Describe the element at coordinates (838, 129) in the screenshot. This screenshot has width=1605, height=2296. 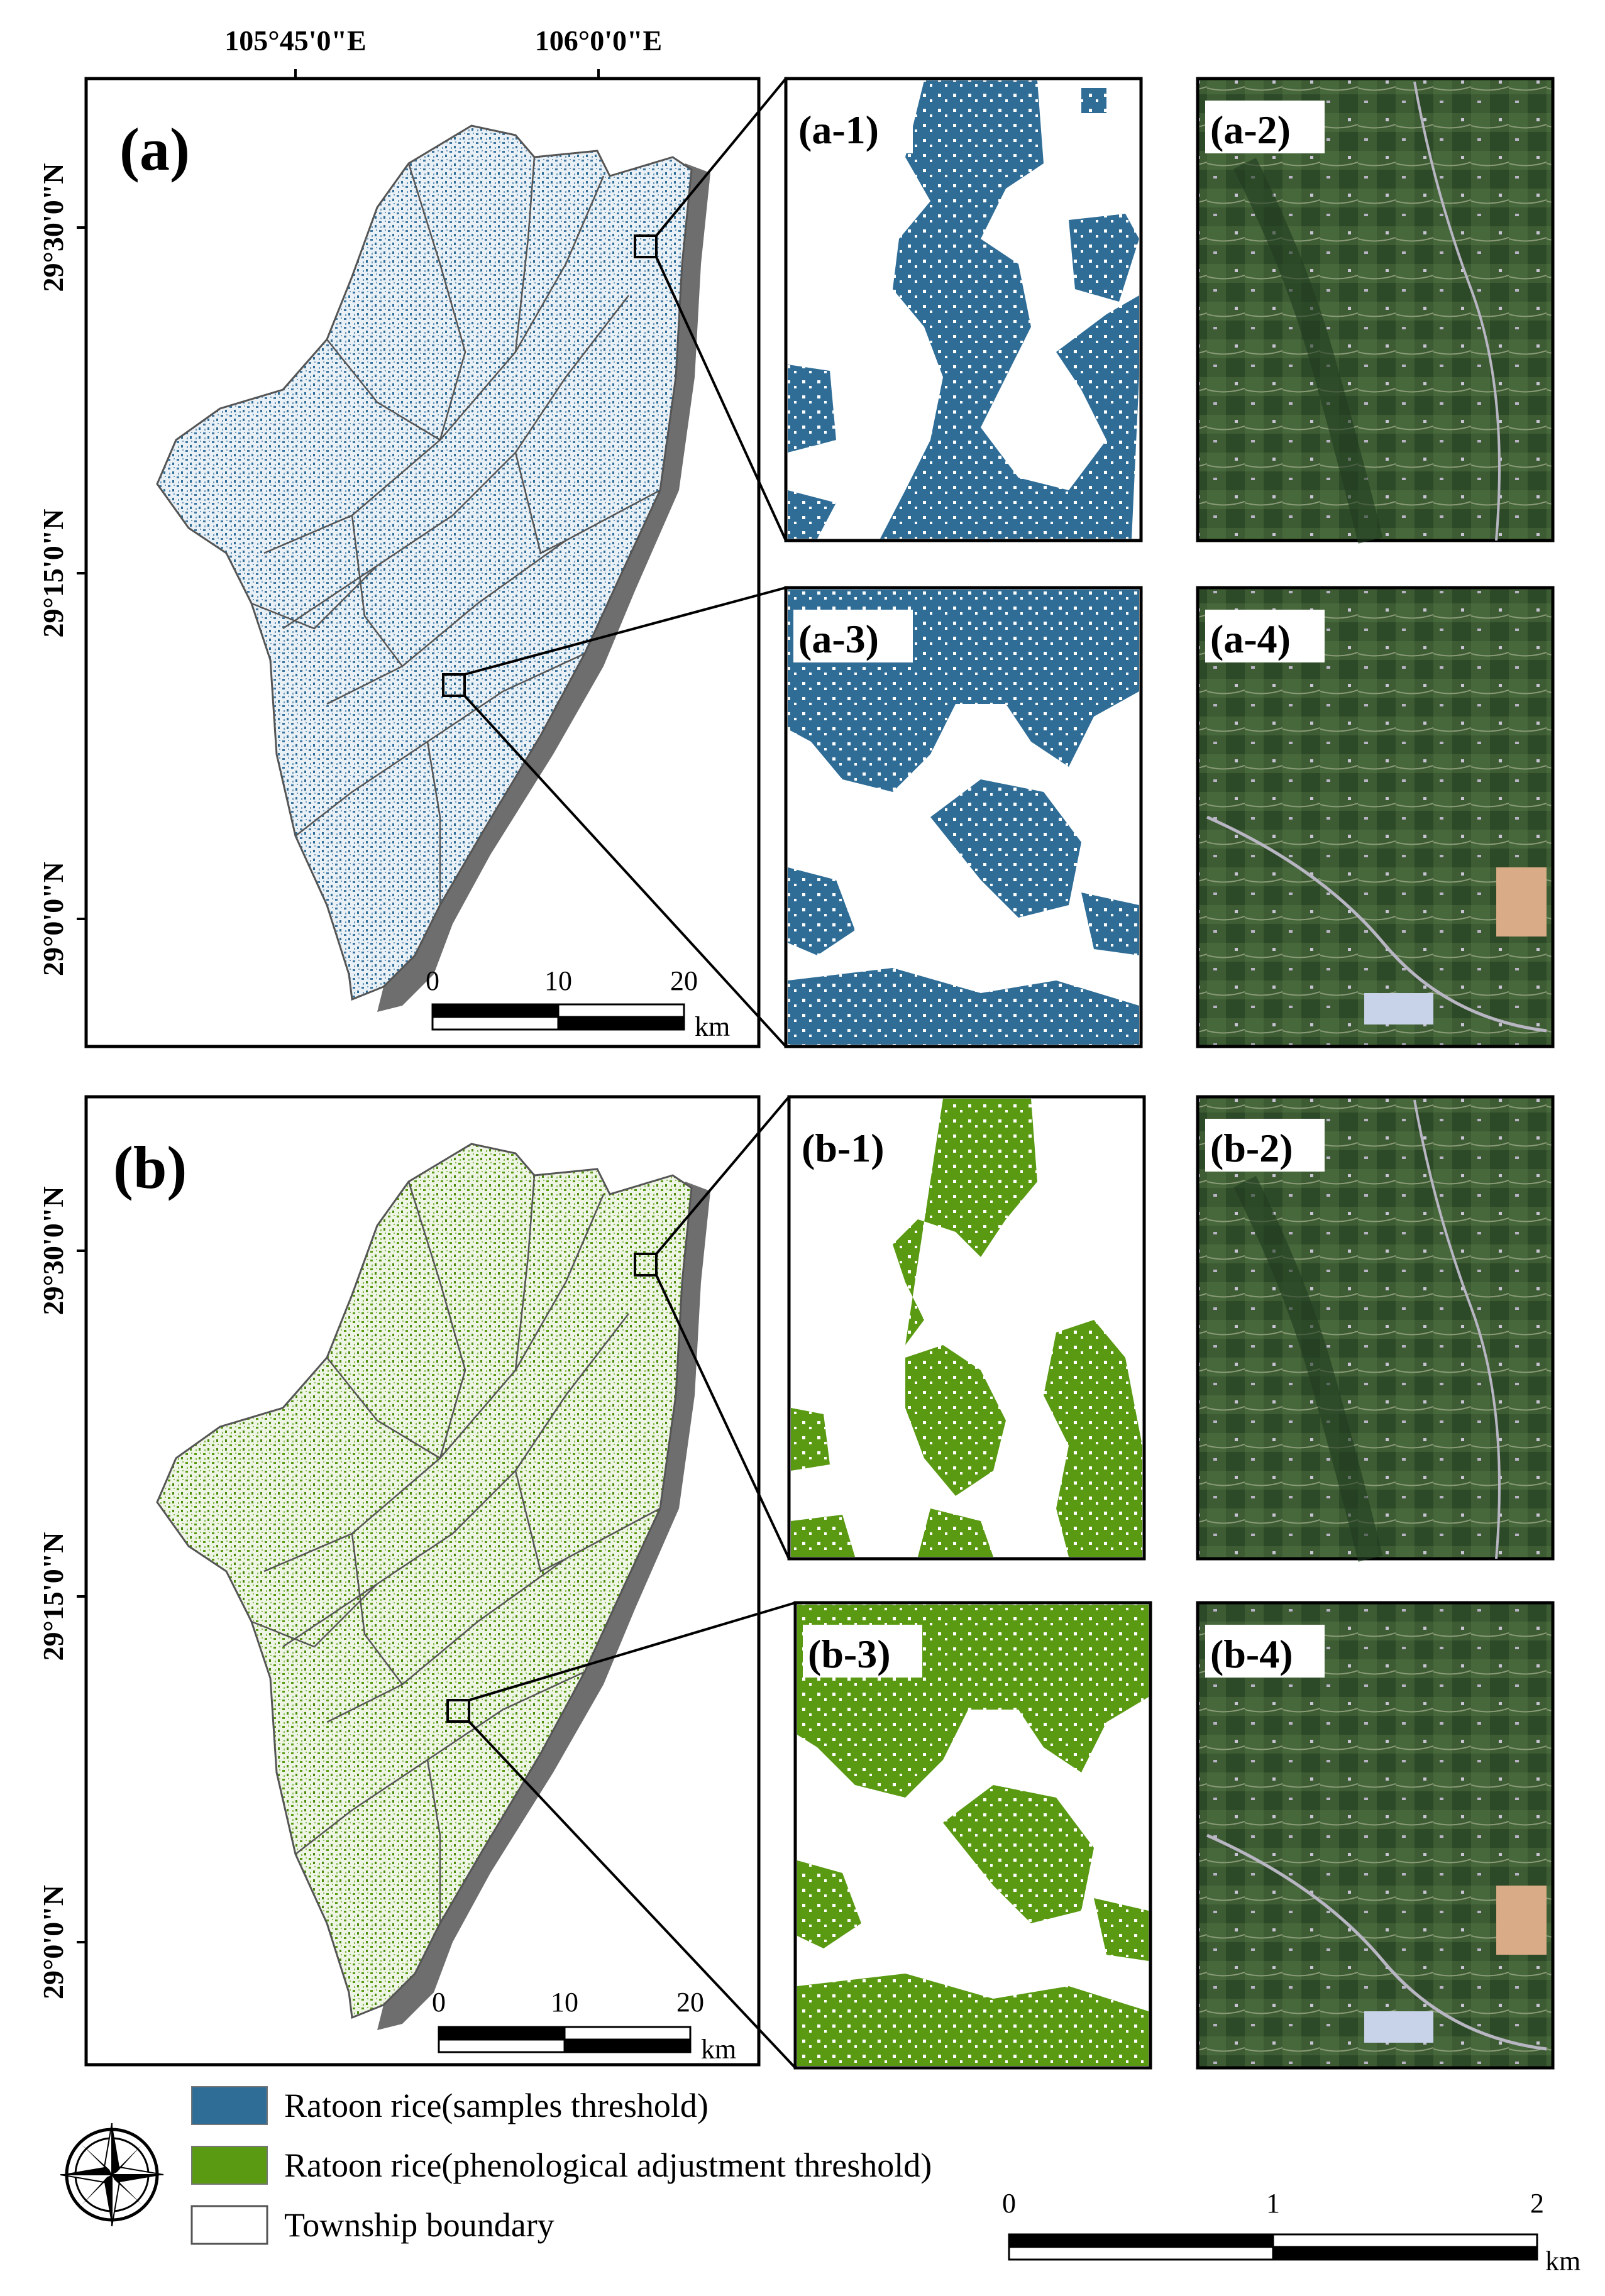
I see `label-a-1: (a-1)` at that location.